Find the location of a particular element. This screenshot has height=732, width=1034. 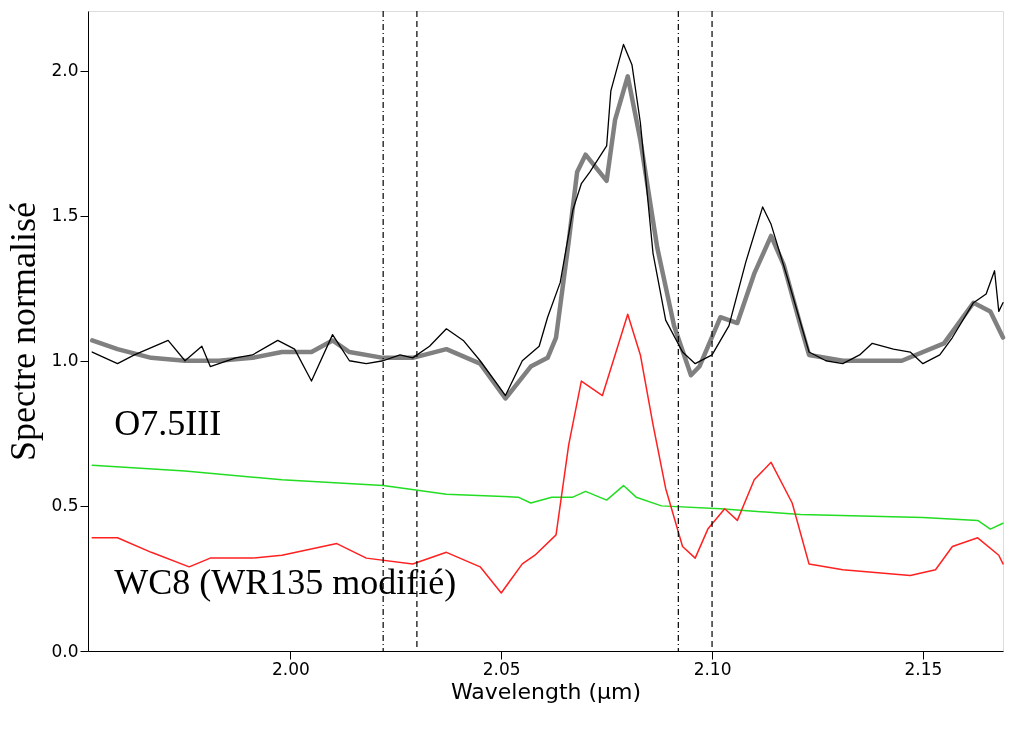

x-tick-label: 2.05 is located at coordinates (501, 668).